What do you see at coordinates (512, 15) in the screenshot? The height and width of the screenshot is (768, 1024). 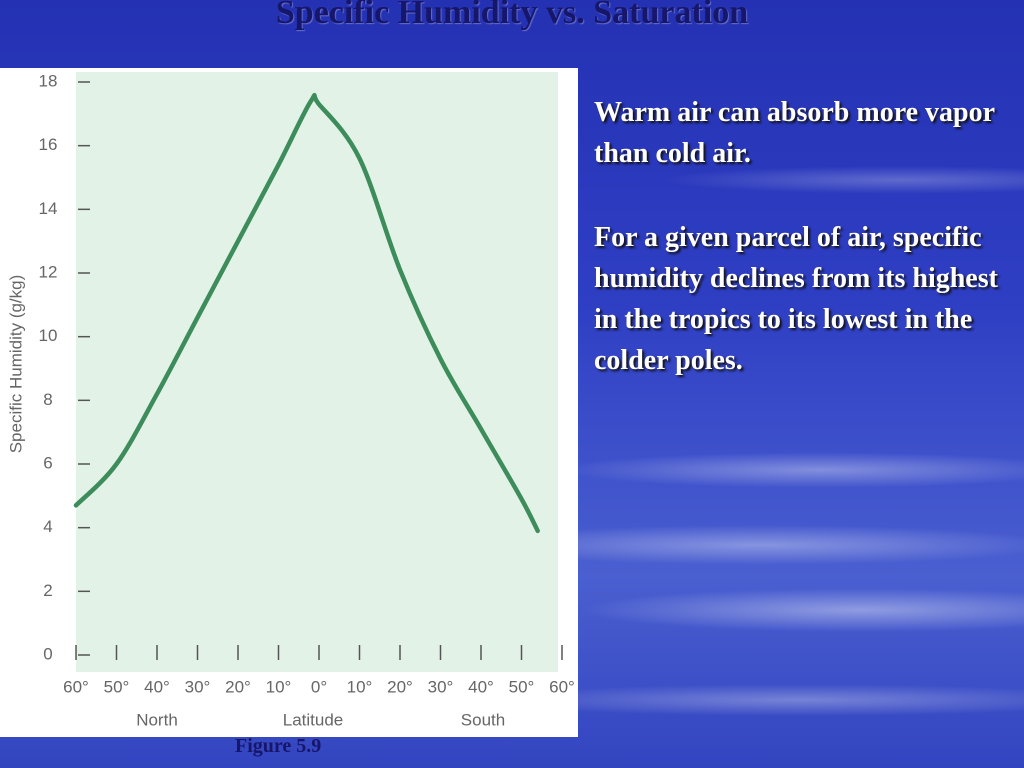 I see `slide-title: Specific Humidity vs. Saturation` at bounding box center [512, 15].